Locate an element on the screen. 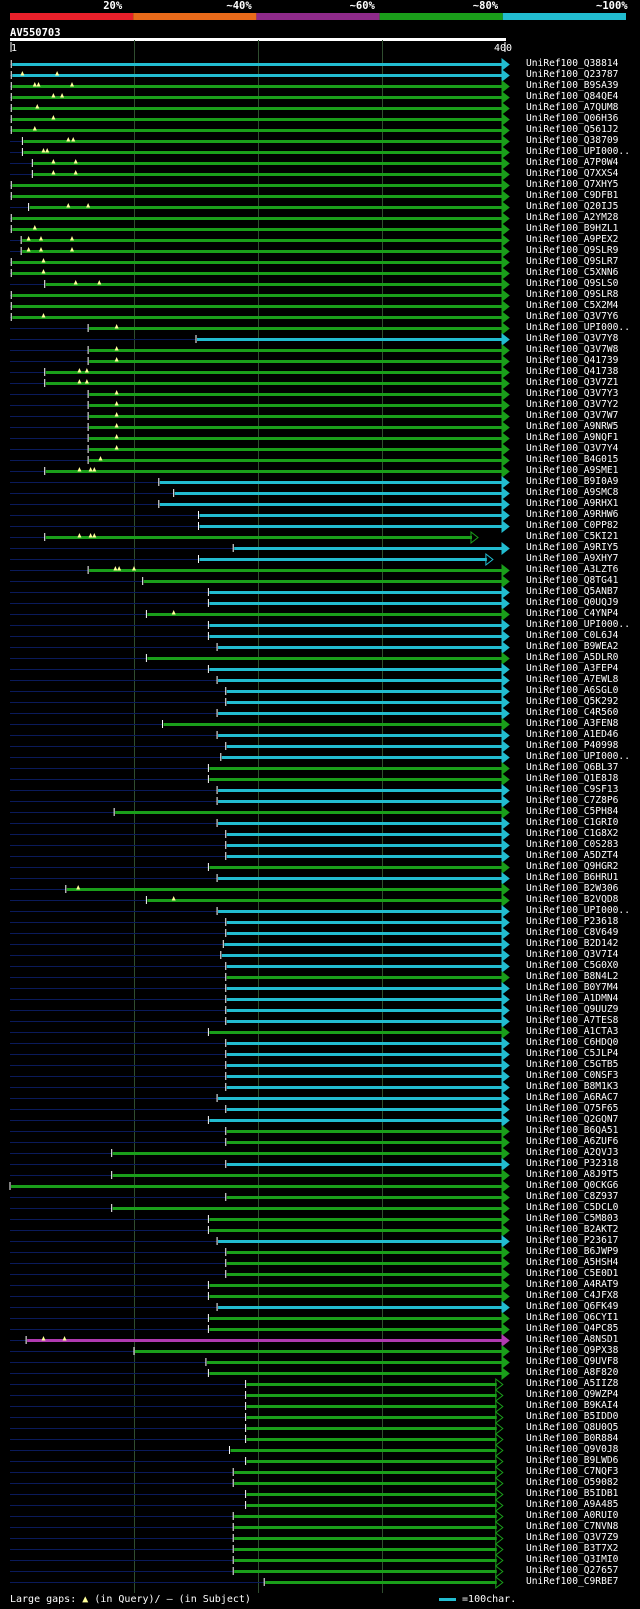 Image resolution: width=640 pixels, height=1609 pixels. hit-label: UniRef100_Q4PC85 is located at coordinates (572, 1328).